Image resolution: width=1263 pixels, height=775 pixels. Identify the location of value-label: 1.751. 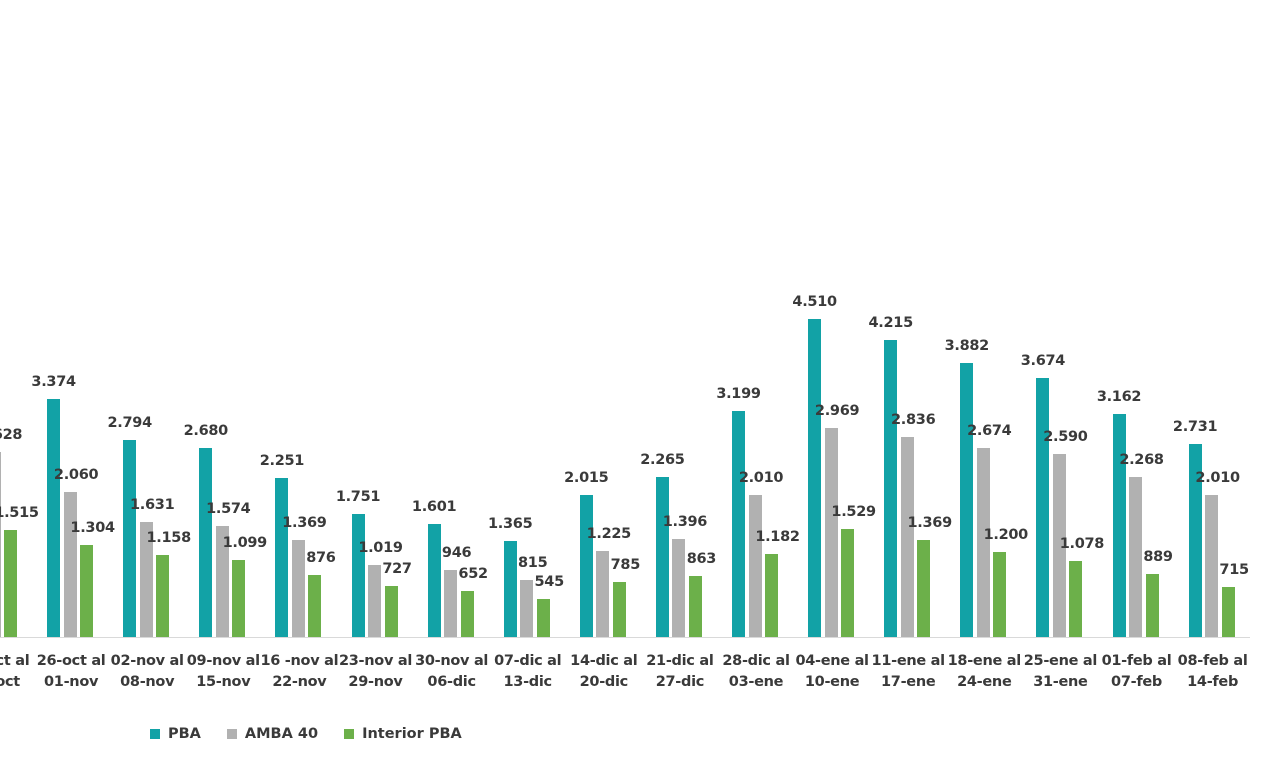
(358, 496).